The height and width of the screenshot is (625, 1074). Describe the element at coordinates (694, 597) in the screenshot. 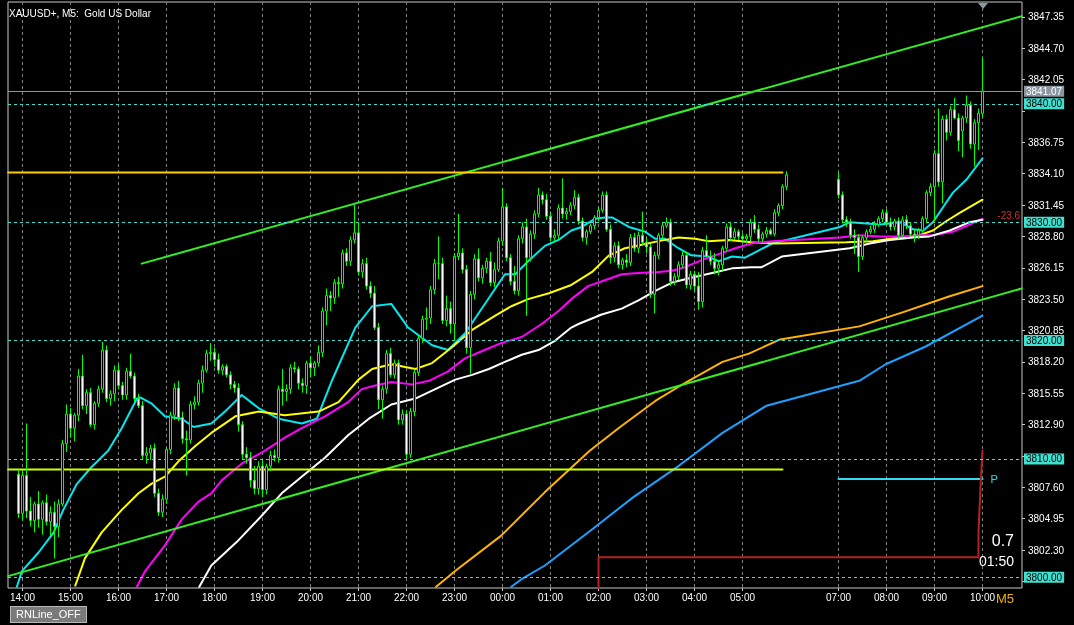

I see `x-tick-label: 04:00` at that location.